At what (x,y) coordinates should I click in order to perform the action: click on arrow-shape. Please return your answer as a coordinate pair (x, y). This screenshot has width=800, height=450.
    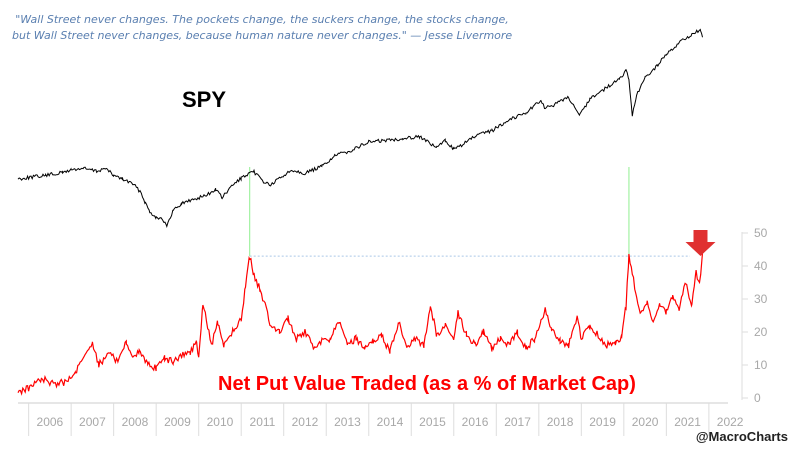
    Looking at the image, I should click on (700, 243).